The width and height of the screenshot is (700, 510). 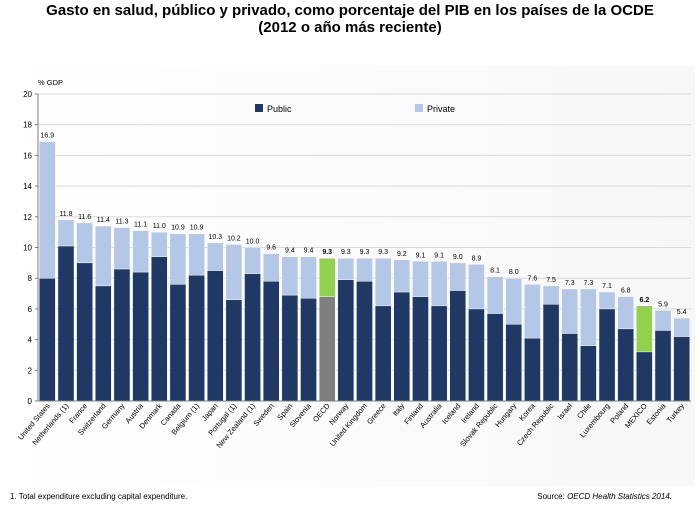 I want to click on data-label-total: 11.8, so click(x=65, y=214).